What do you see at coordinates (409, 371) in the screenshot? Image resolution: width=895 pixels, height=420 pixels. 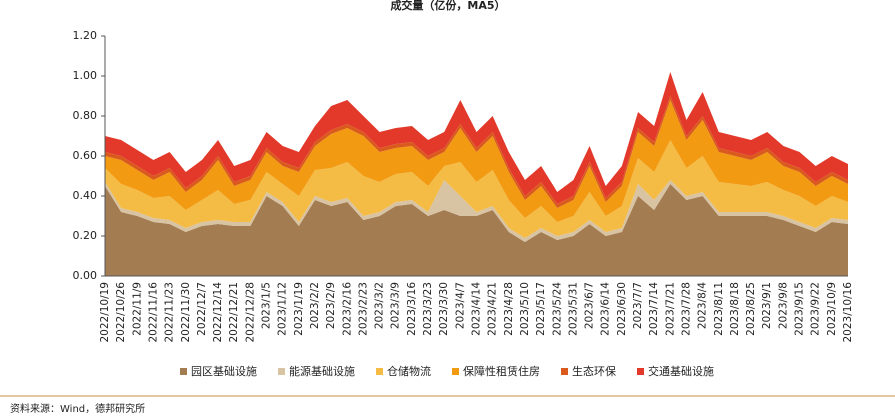 I see `legend-label: 仓储物流` at bounding box center [409, 371].